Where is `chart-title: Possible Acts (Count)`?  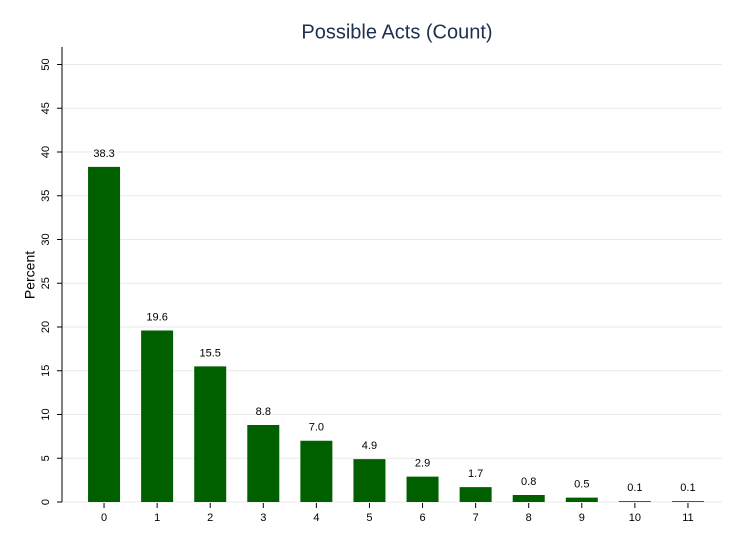 chart-title: Possible Acts (Count) is located at coordinates (396, 32).